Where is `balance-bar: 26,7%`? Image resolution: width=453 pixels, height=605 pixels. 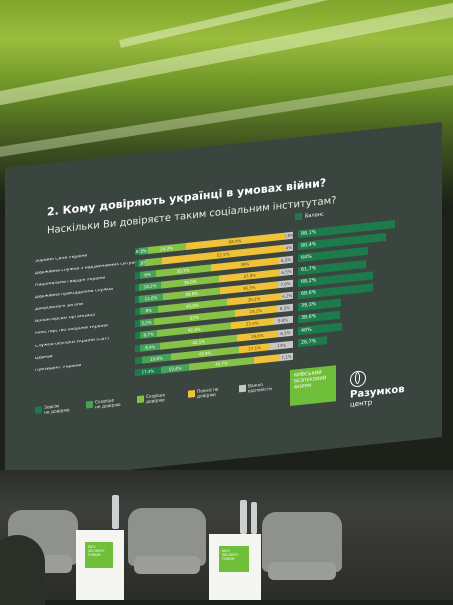
balance-bar: 26,7% is located at coordinates (313, 342).